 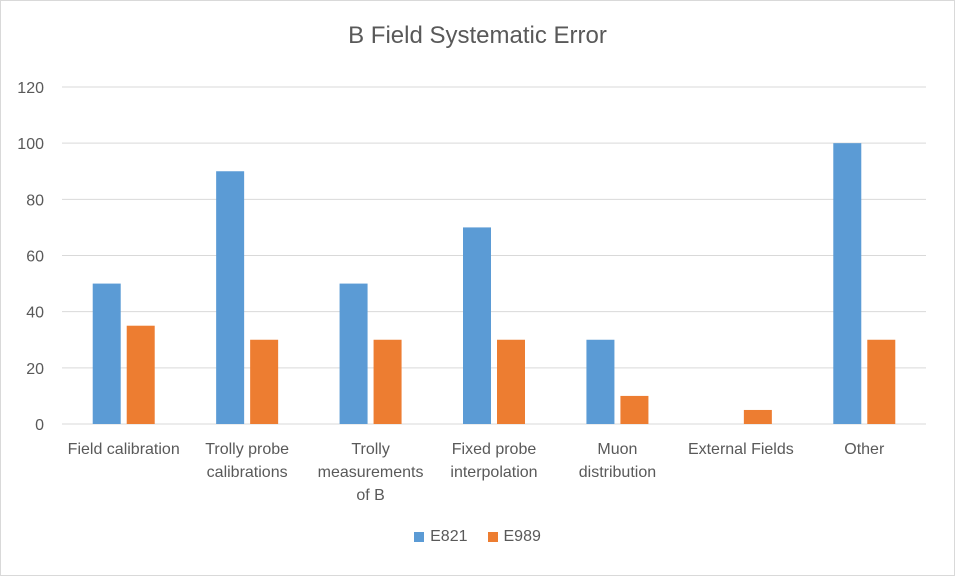 I want to click on x-tick-label: Trolly measurements of B, so click(x=371, y=472).